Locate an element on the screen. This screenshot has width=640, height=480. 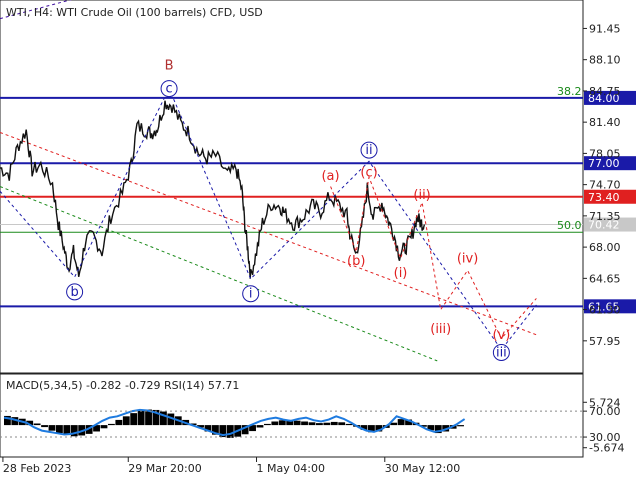
price-tick-label-3: 81.40 is located at coordinates (605, 122).